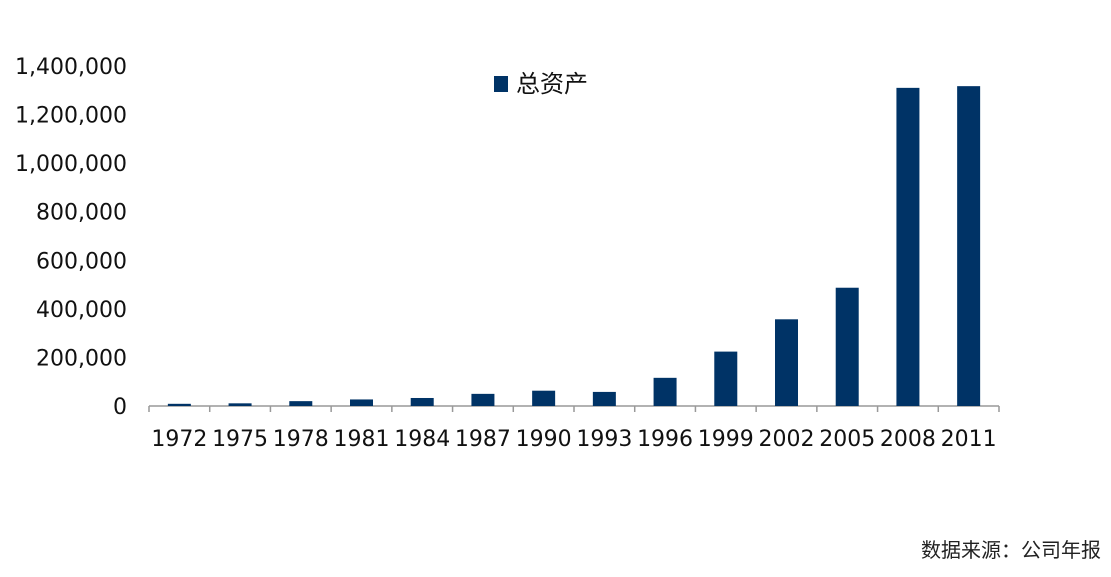 The image size is (1111, 577). What do you see at coordinates (71, 116) in the screenshot?
I see `y-tick-label: 1,200,000` at bounding box center [71, 116].